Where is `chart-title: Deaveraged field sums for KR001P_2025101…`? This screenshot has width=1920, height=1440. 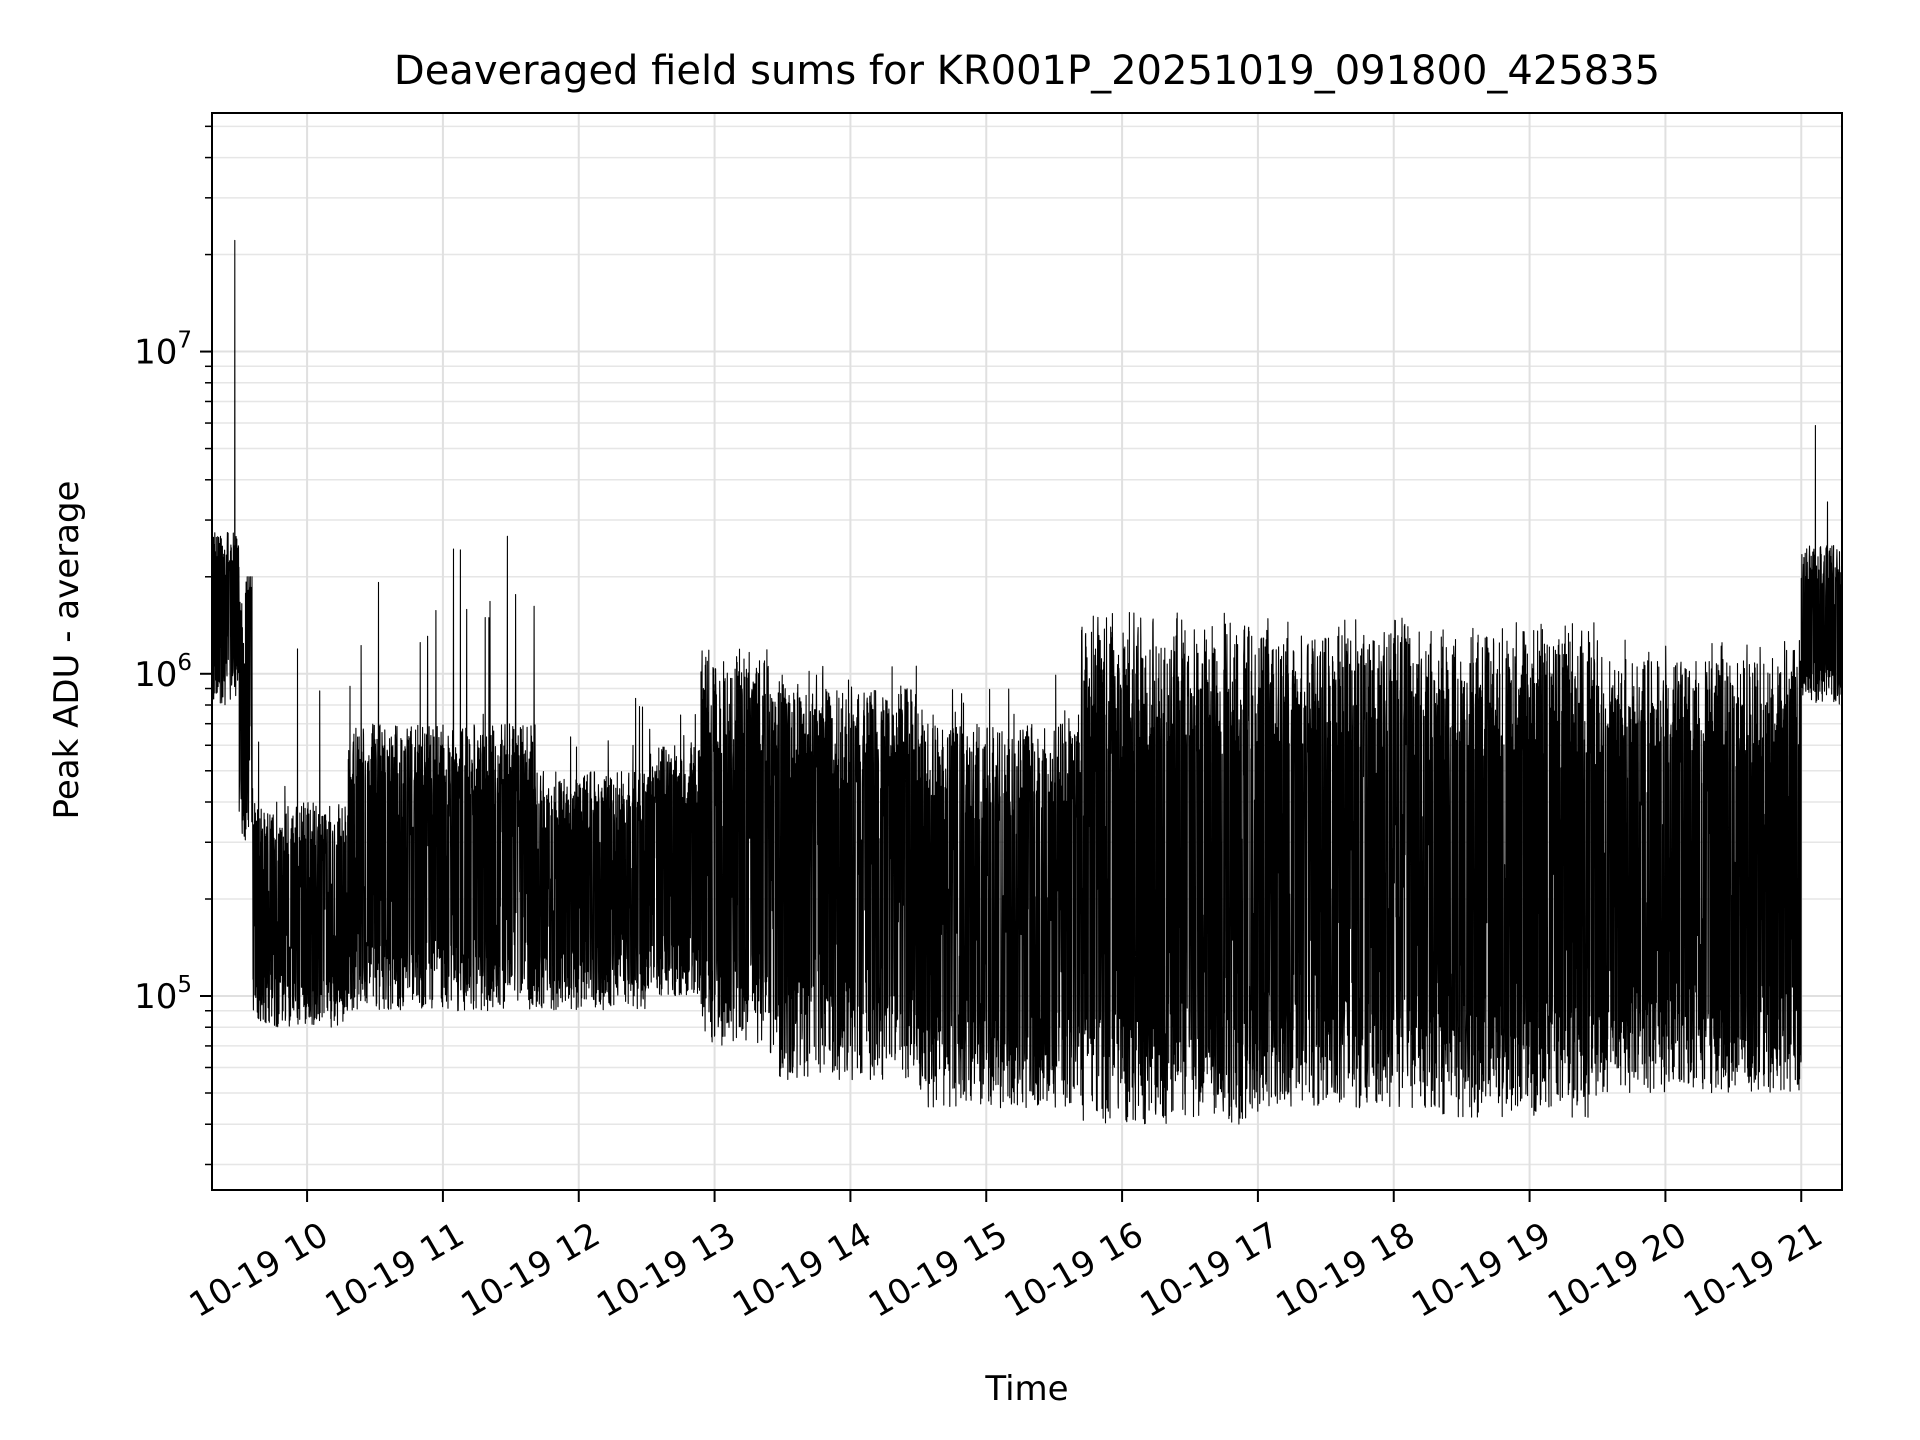
chart-title: Deaveraged field sums for KR001P_2025101… is located at coordinates (1027, 71).